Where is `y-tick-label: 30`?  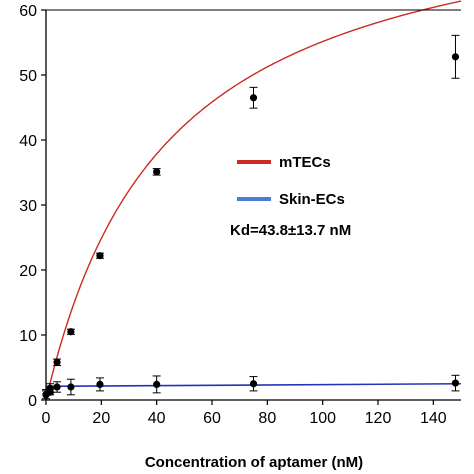
y-tick-label: 30 is located at coordinates (28, 206).